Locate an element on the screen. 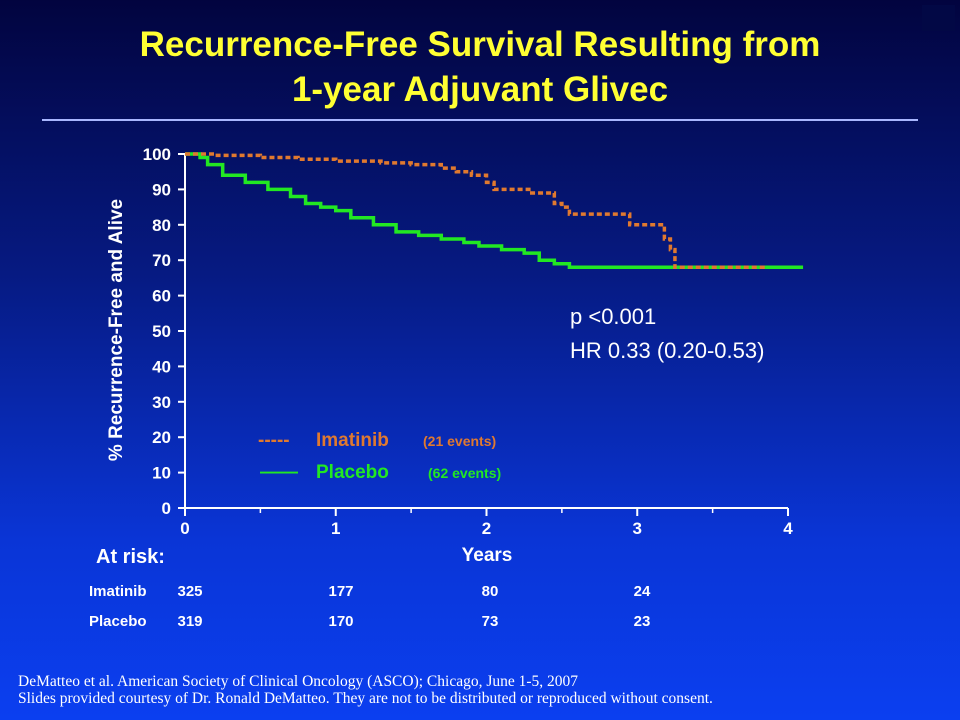 This screenshot has width=960, height=720. at-risk-label-imatinib: Imatinib is located at coordinates (118, 591).